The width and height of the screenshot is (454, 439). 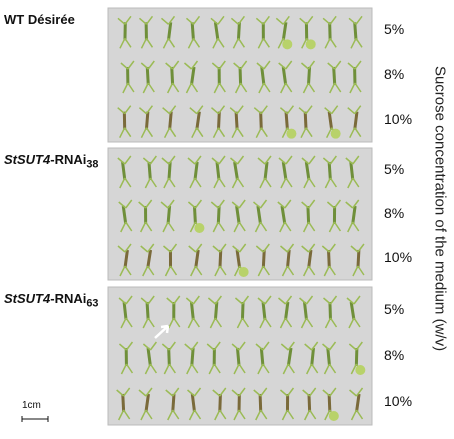 What do you see at coordinates (39, 19) in the screenshot?
I see `panel-label: WT Désirée` at bounding box center [39, 19].